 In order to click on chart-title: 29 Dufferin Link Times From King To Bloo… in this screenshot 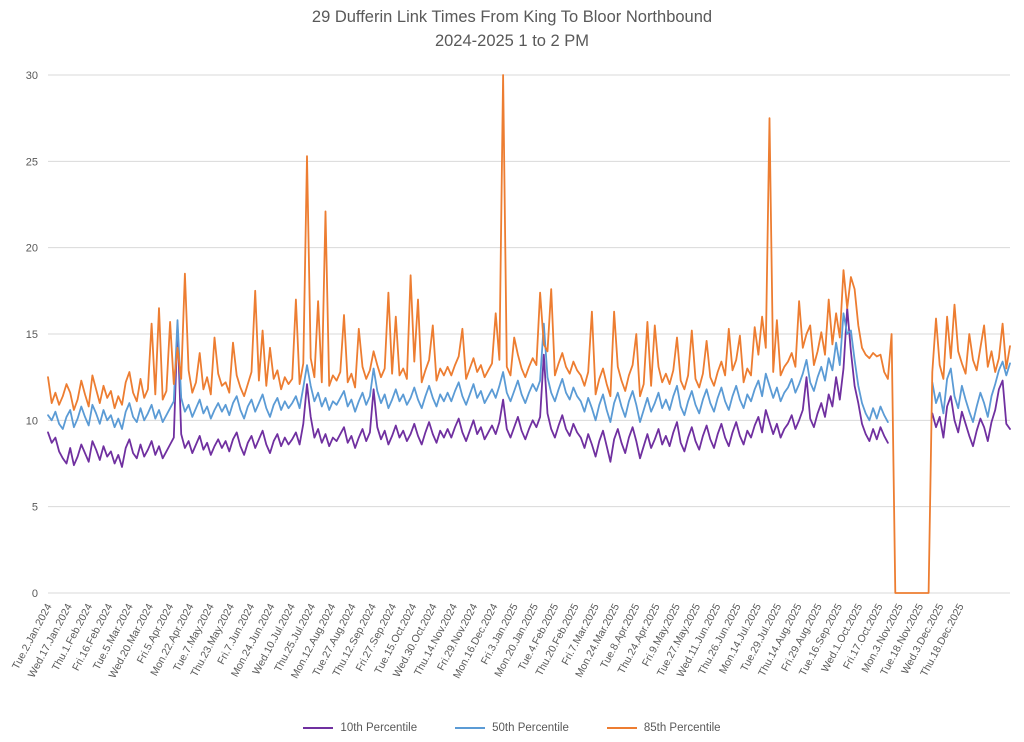, I will do `click(512, 30)`.